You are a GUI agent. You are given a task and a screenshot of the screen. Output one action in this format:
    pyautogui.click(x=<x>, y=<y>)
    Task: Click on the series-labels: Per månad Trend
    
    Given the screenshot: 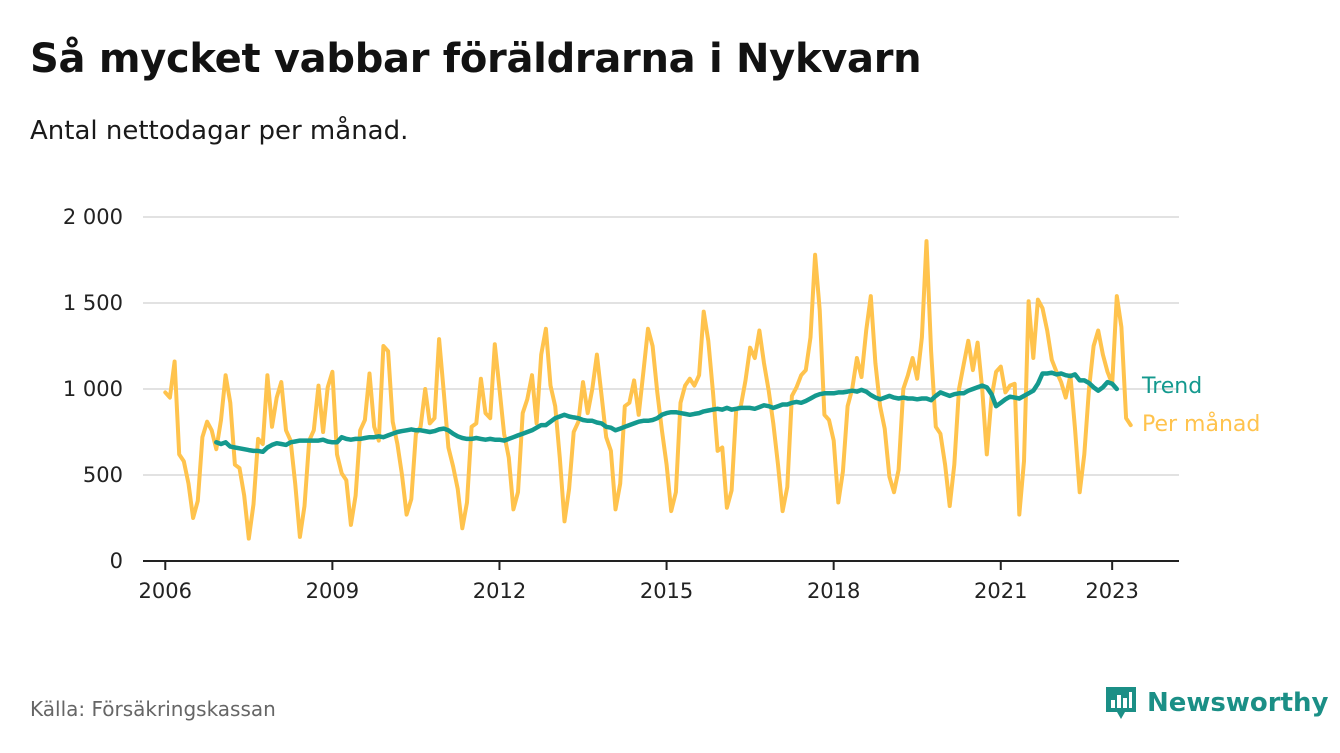 What is the action you would take?
    pyautogui.click(x=1200, y=405)
    